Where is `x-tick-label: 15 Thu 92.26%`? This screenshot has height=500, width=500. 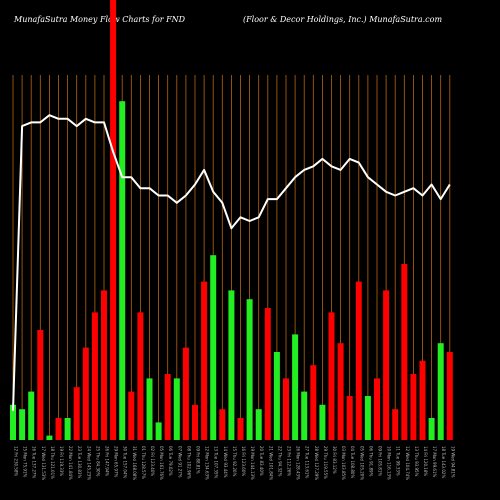 x-tick-label: 15 Thu 92.26% is located at coordinates (234, 461).